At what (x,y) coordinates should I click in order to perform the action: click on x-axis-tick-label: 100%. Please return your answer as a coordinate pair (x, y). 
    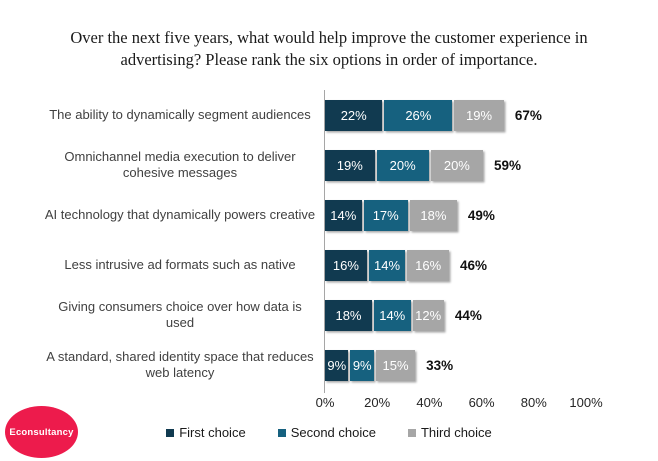
    Looking at the image, I should click on (586, 402).